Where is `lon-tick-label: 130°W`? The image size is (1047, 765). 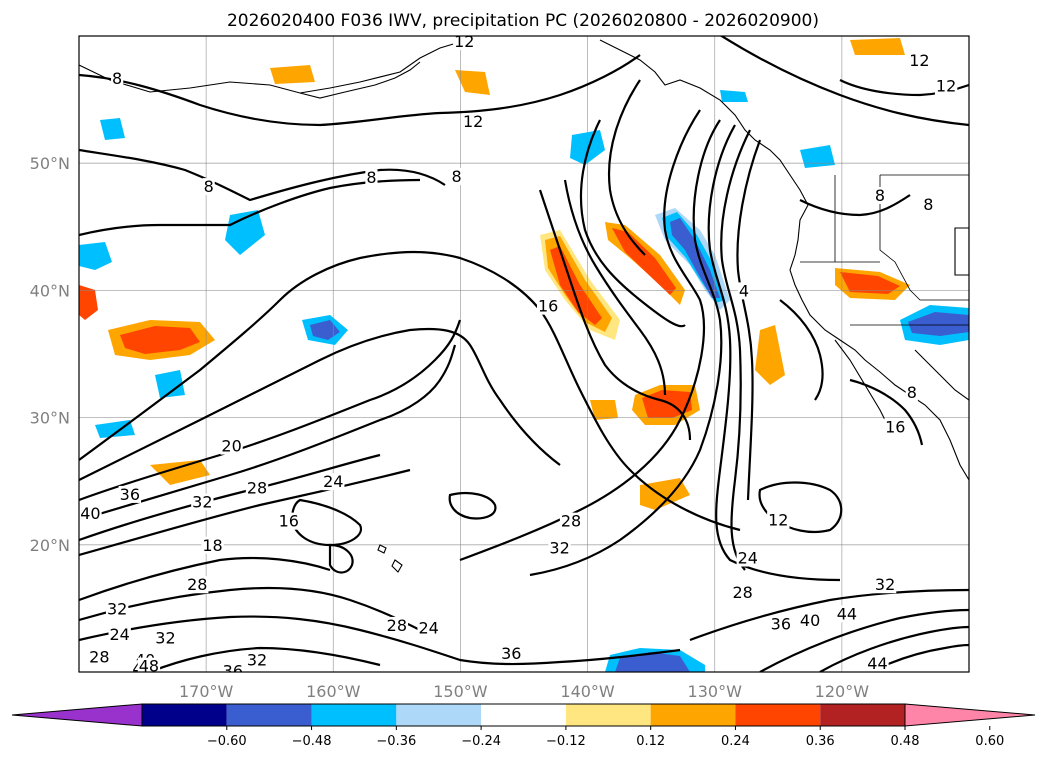
lon-tick-label: 130°W is located at coordinates (715, 691).